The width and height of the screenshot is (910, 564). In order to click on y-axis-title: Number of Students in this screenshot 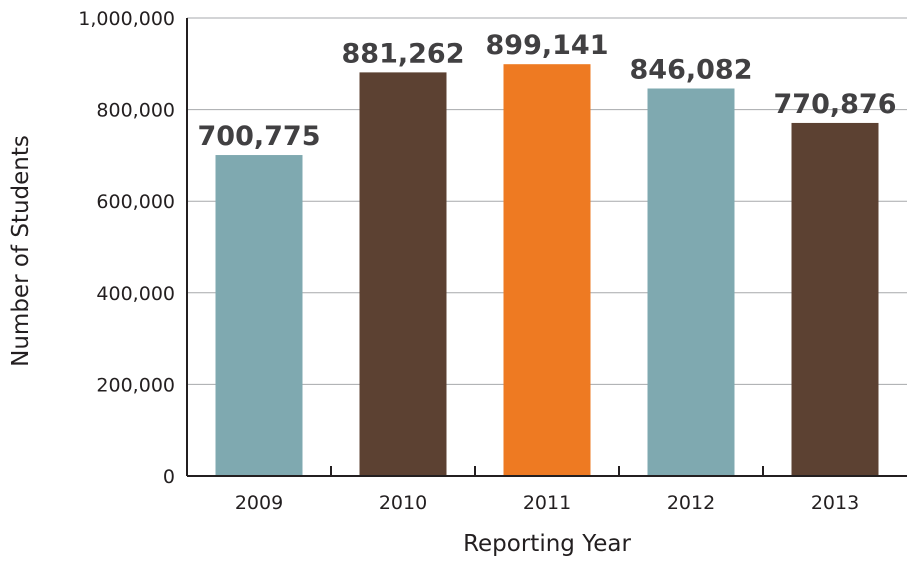, I will do `click(21, 251)`.